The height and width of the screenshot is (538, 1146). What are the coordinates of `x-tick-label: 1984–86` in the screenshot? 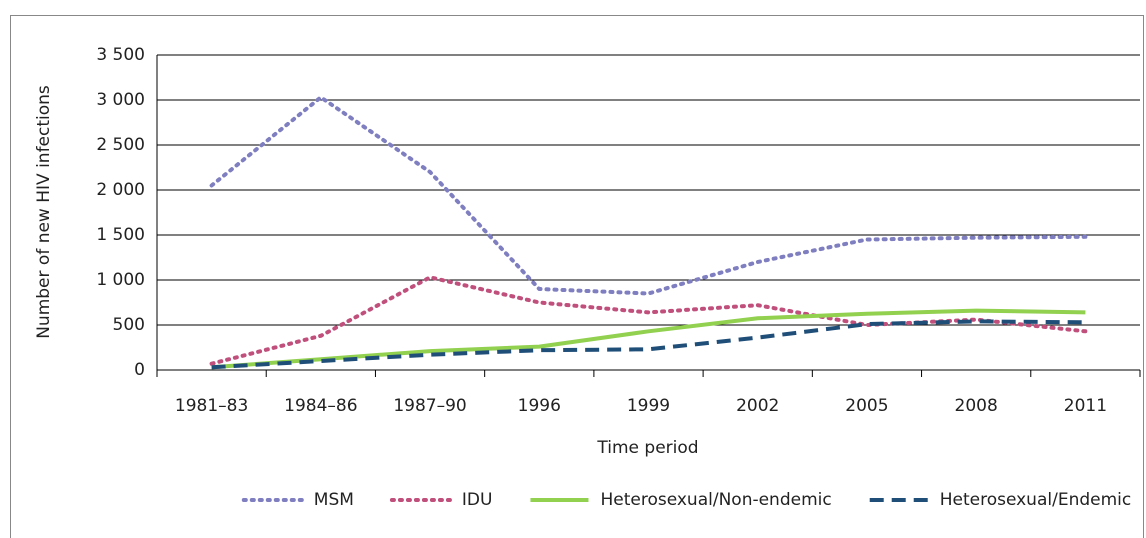 It's located at (320, 406).